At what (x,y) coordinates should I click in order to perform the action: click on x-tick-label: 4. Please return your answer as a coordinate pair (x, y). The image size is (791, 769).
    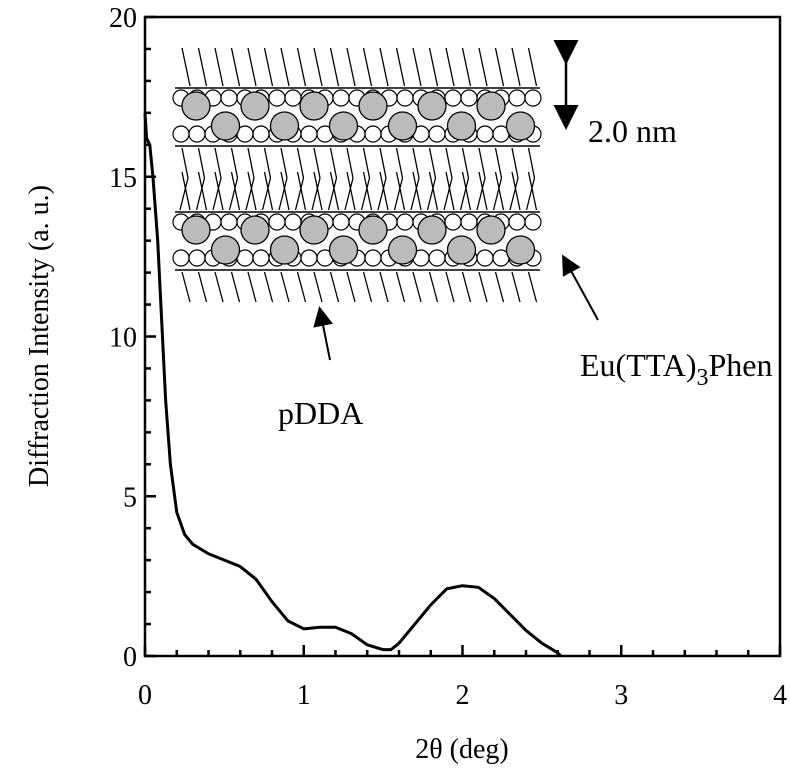
    Looking at the image, I should click on (780, 695).